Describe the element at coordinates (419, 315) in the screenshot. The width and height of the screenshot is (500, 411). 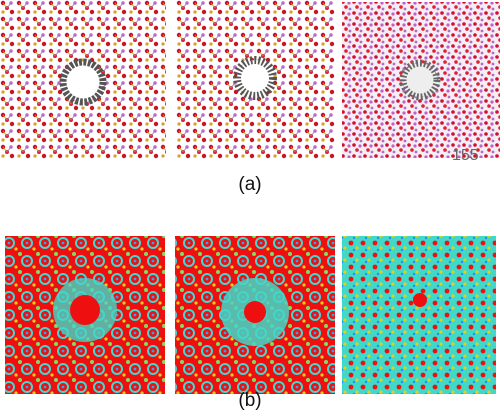
I see `panel-b3` at that location.